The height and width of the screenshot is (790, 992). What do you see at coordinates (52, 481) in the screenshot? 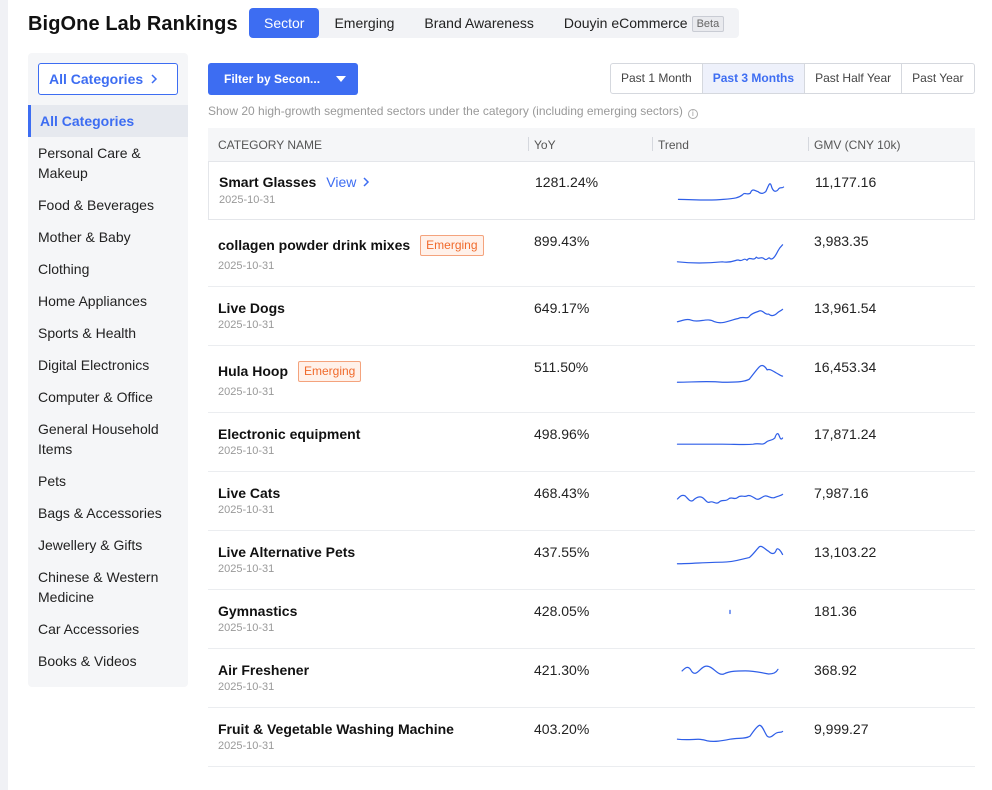
I see `sidebar-category-item: Pets` at bounding box center [52, 481].